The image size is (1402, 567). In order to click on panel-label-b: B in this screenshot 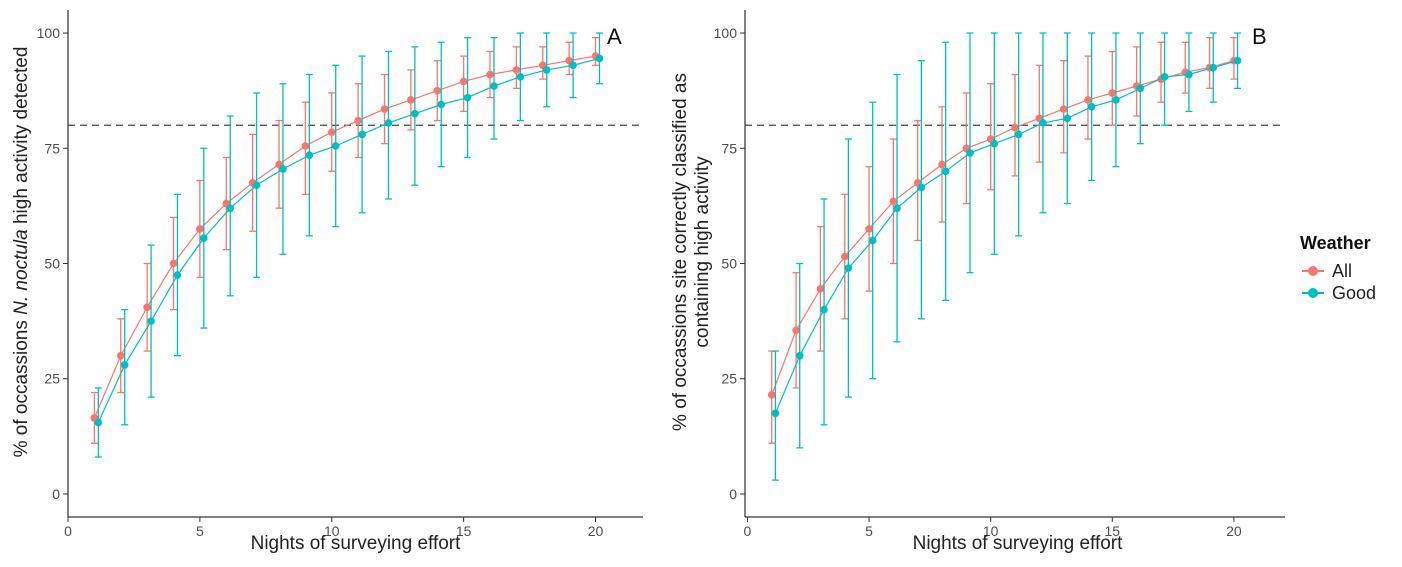, I will do `click(1259, 36)`.